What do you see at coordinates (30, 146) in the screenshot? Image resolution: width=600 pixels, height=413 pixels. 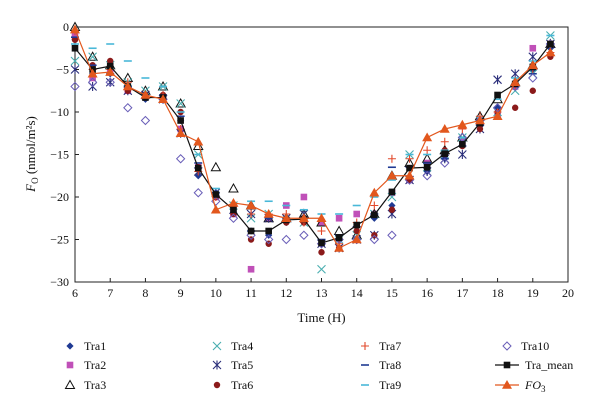 I see `y-axis-title-unit: (nmol/m²s)` at bounding box center [30, 146].